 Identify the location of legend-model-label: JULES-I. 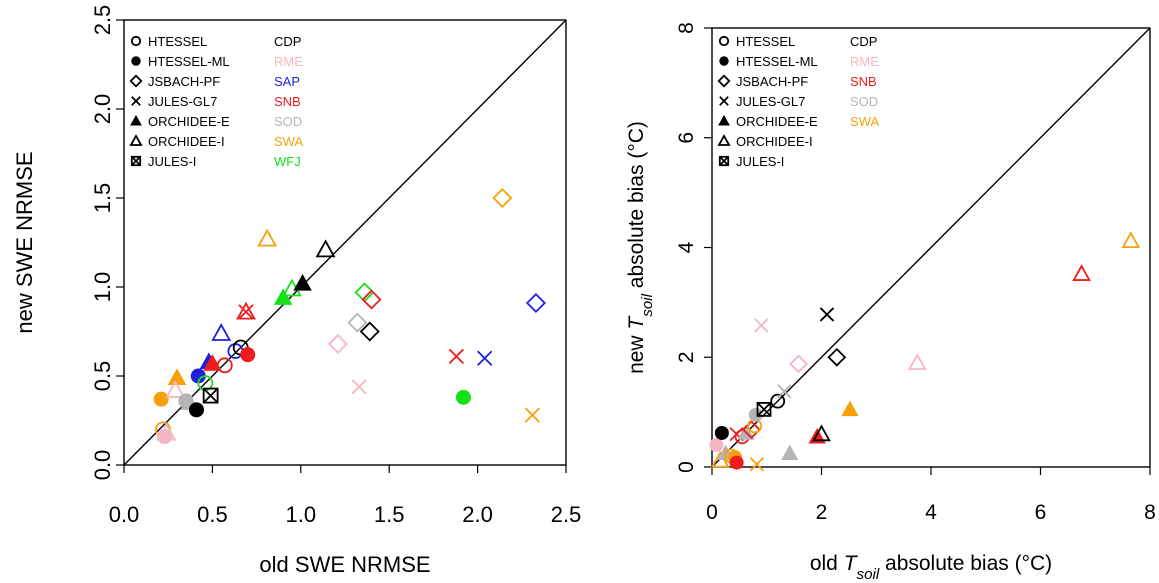
(172, 161).